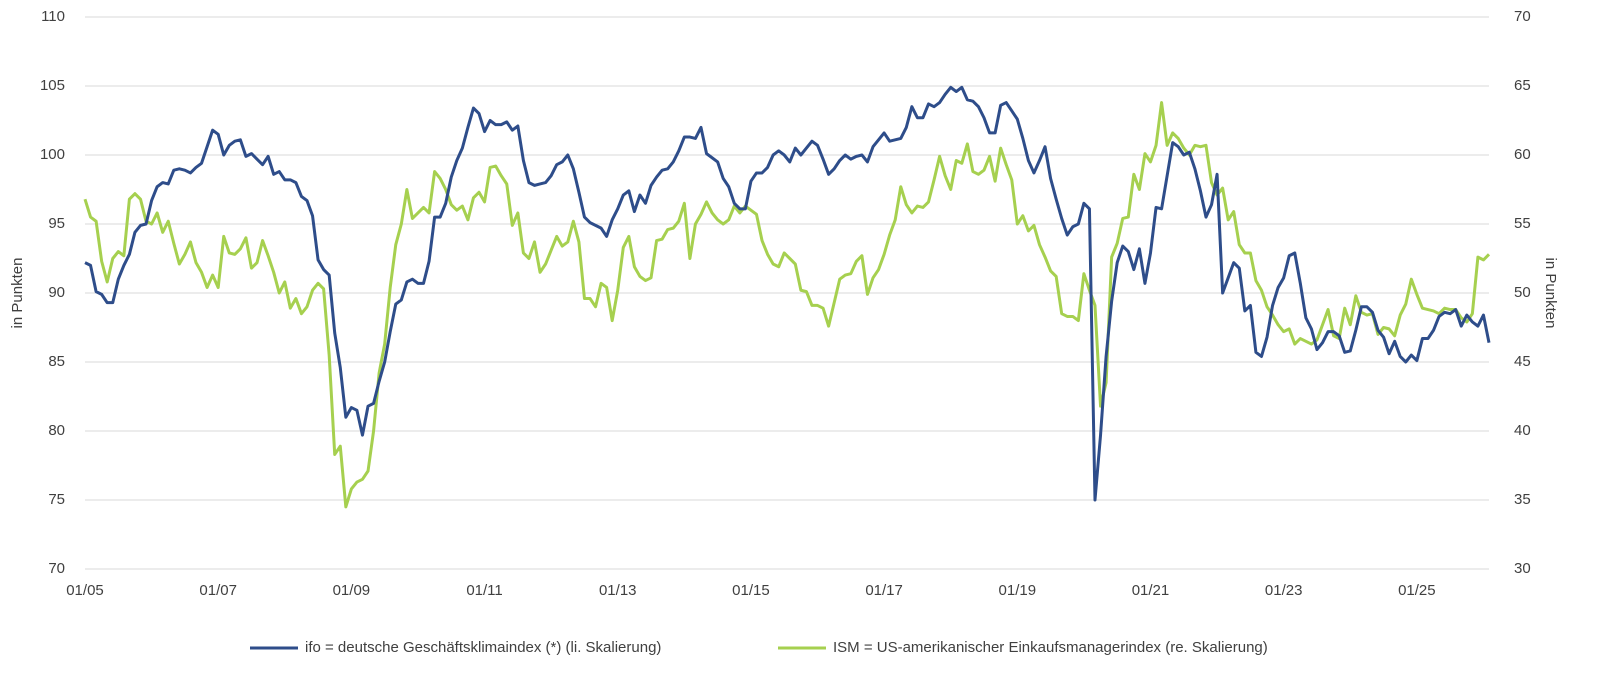 The image size is (1619, 686). What do you see at coordinates (53, 16) in the screenshot?
I see `y-tick-label: 110` at bounding box center [53, 16].